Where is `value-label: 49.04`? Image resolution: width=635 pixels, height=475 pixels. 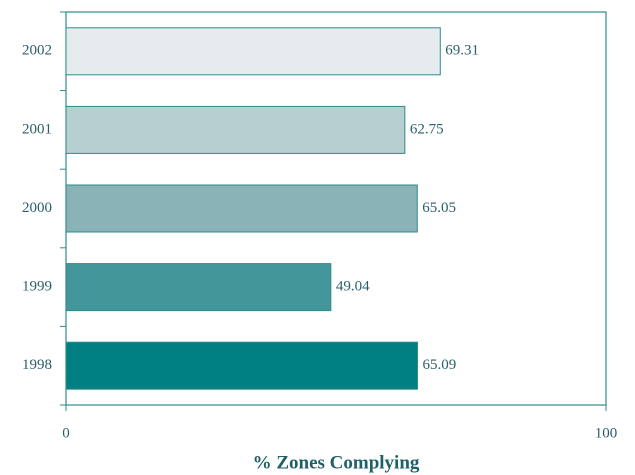 value-label: 49.04 is located at coordinates (353, 287).